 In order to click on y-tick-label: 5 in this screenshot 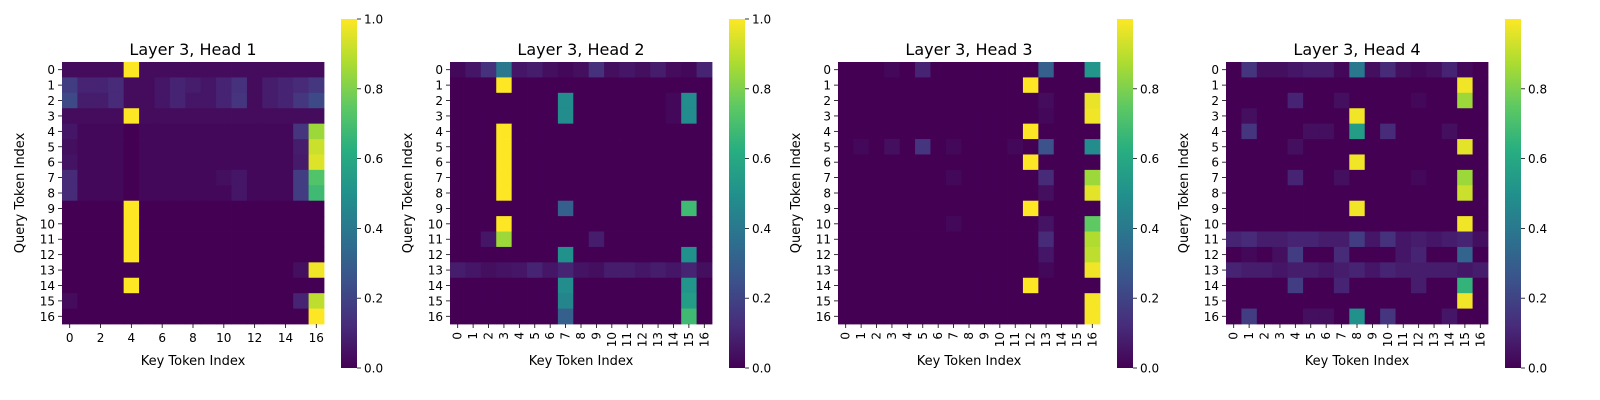, I will do `click(51, 147)`.